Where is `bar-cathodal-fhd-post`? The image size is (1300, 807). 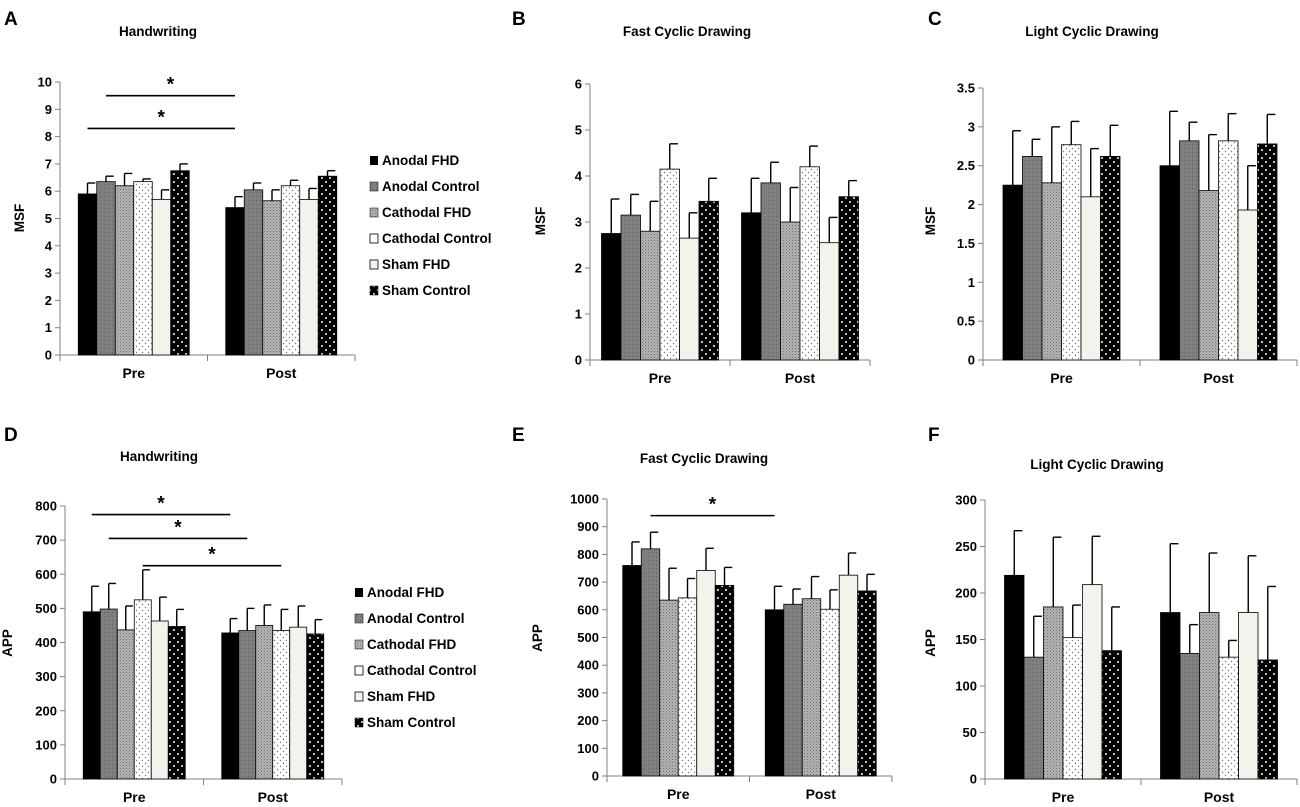 bar-cathodal-fhd-post is located at coordinates (790, 291).